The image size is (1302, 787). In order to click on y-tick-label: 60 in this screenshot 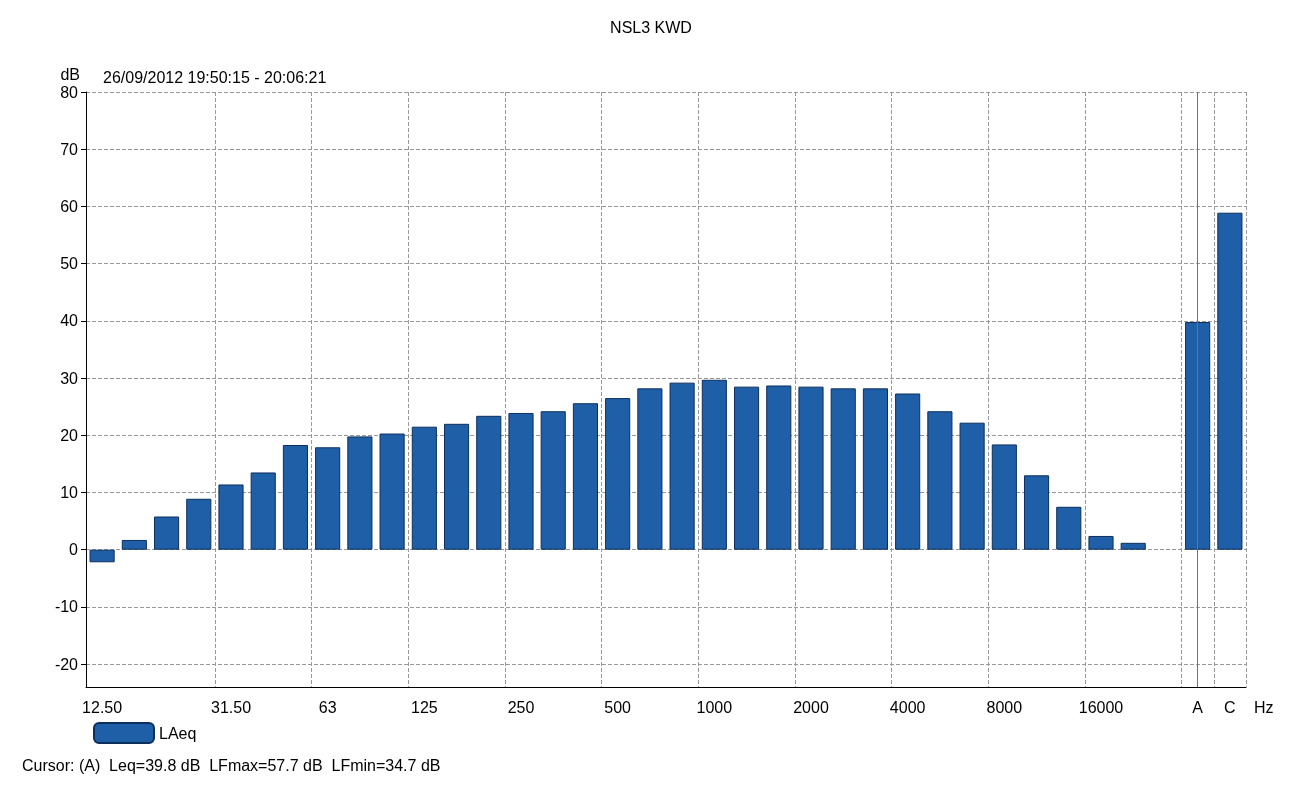, I will do `click(69, 206)`.